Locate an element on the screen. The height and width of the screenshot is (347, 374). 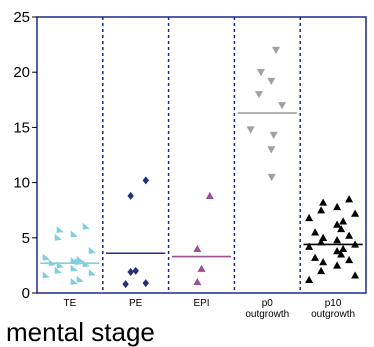
y-tick-label: 20 is located at coordinates (21, 72).